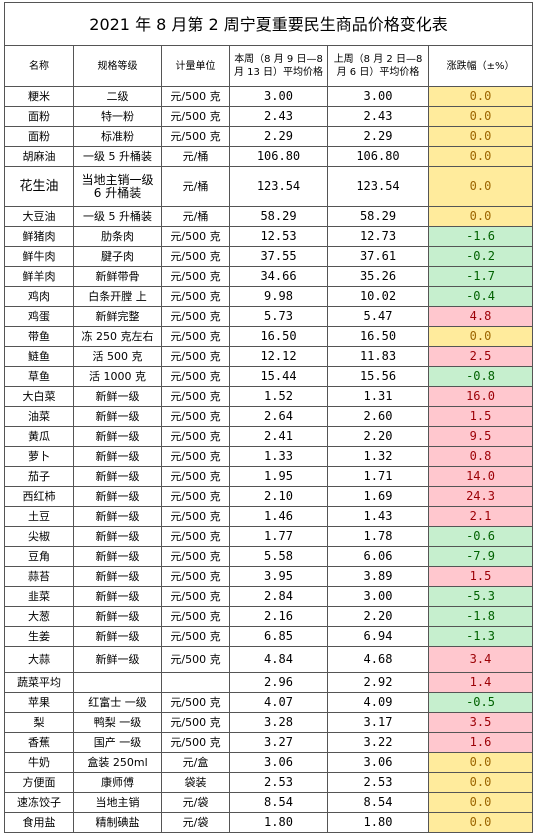 The width and height of the screenshot is (544, 838). Describe the element at coordinates (195, 66) in the screenshot. I see `column-header: 计量单位` at that location.